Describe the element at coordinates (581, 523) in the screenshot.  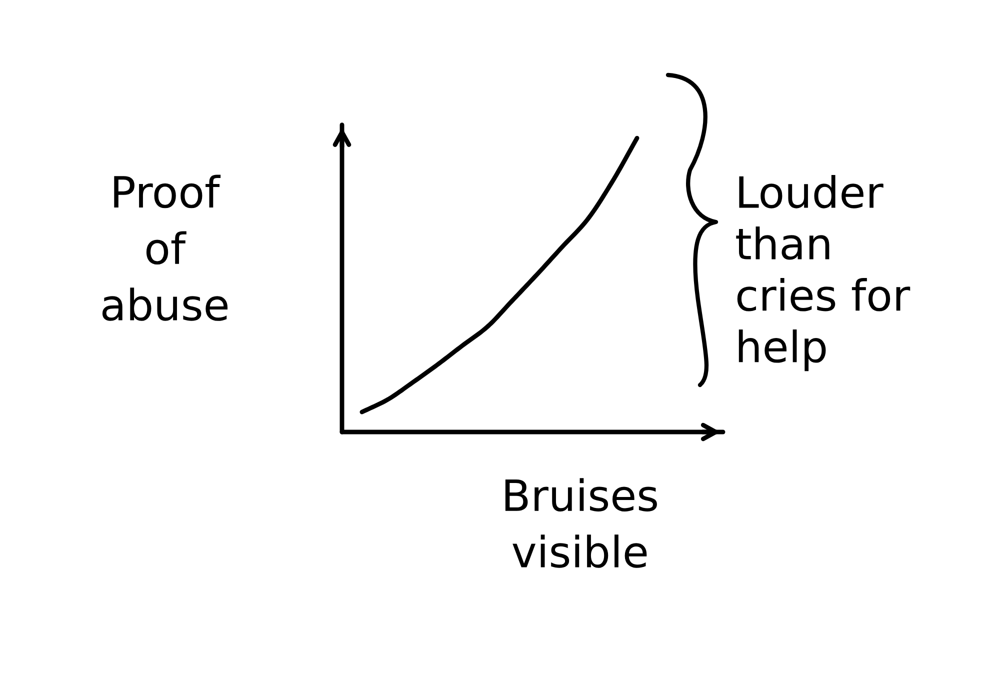
I see `x-axis-title: Bruises visible` at that location.